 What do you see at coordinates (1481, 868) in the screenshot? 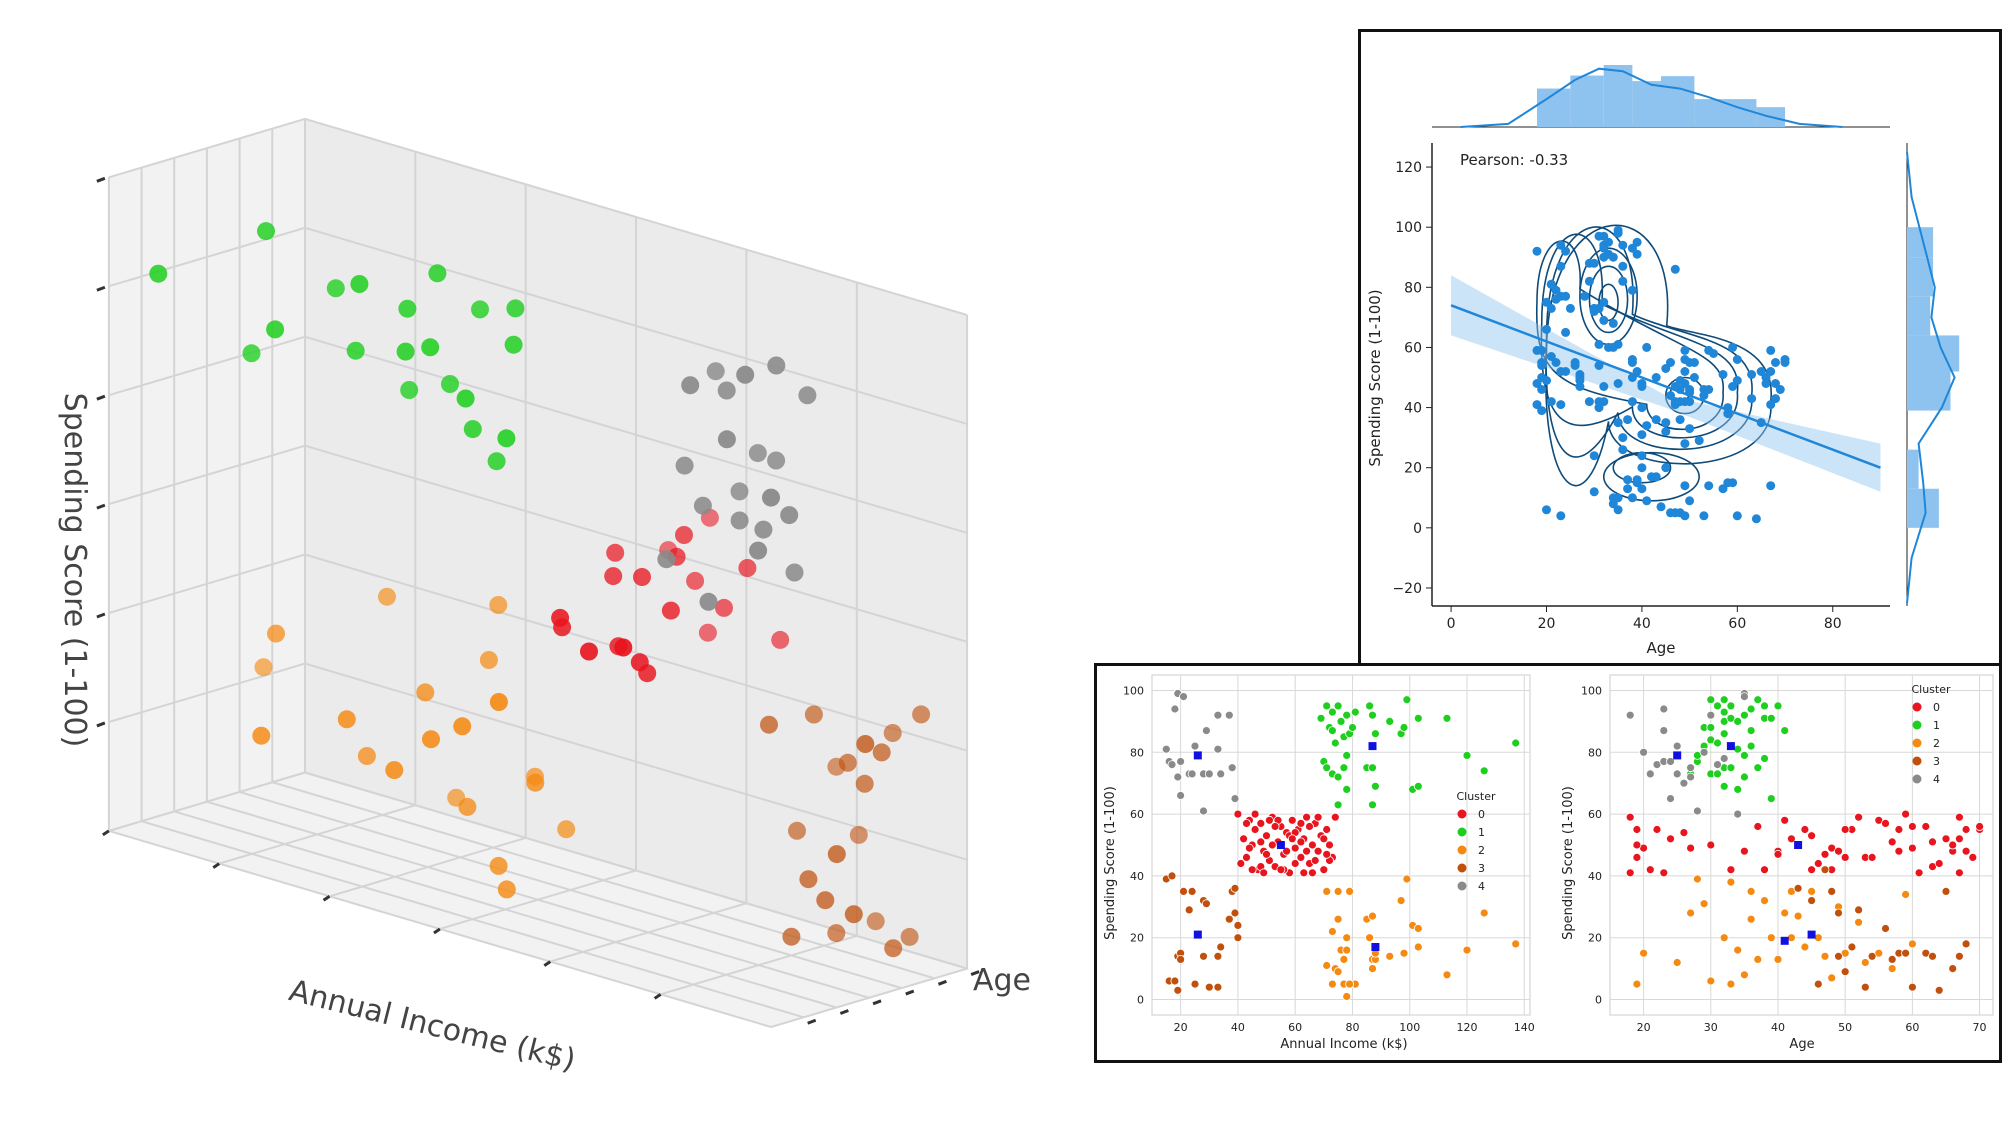
I see `legend-label: 3` at bounding box center [1481, 868].